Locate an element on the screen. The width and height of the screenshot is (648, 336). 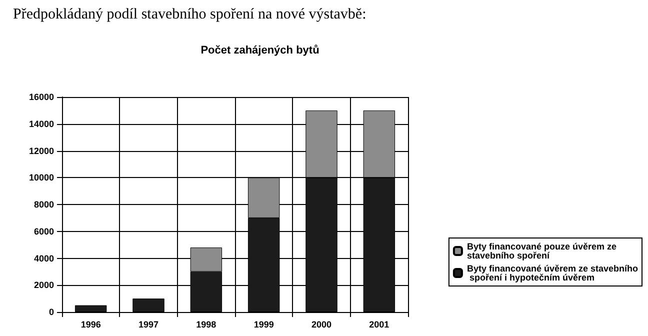
chart-title: Počet zahájených bytů is located at coordinates (260, 50).